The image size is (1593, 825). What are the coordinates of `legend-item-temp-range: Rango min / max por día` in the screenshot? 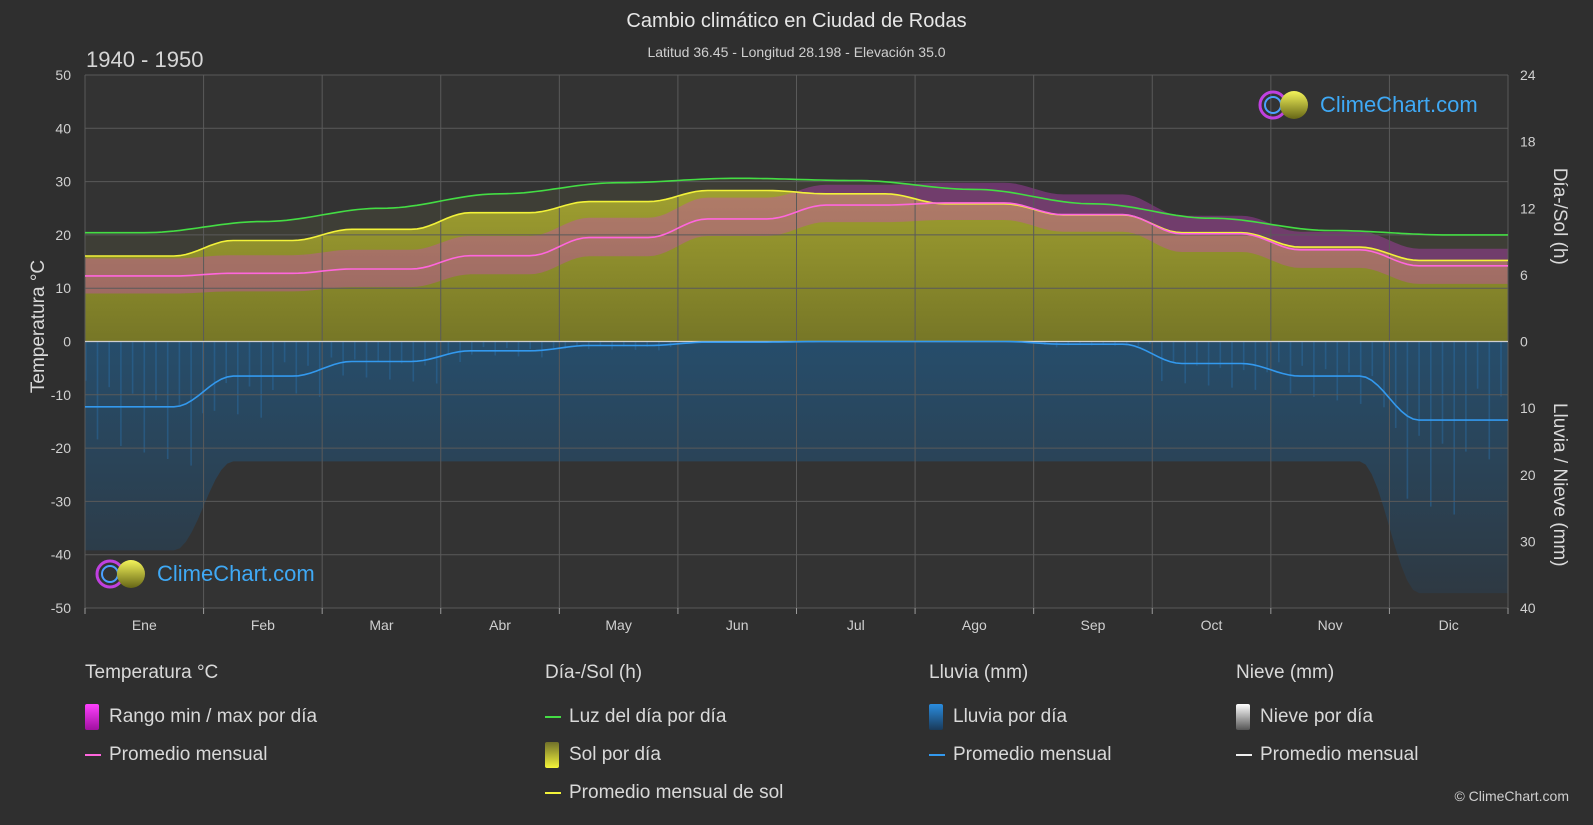 It's located at (201, 717).